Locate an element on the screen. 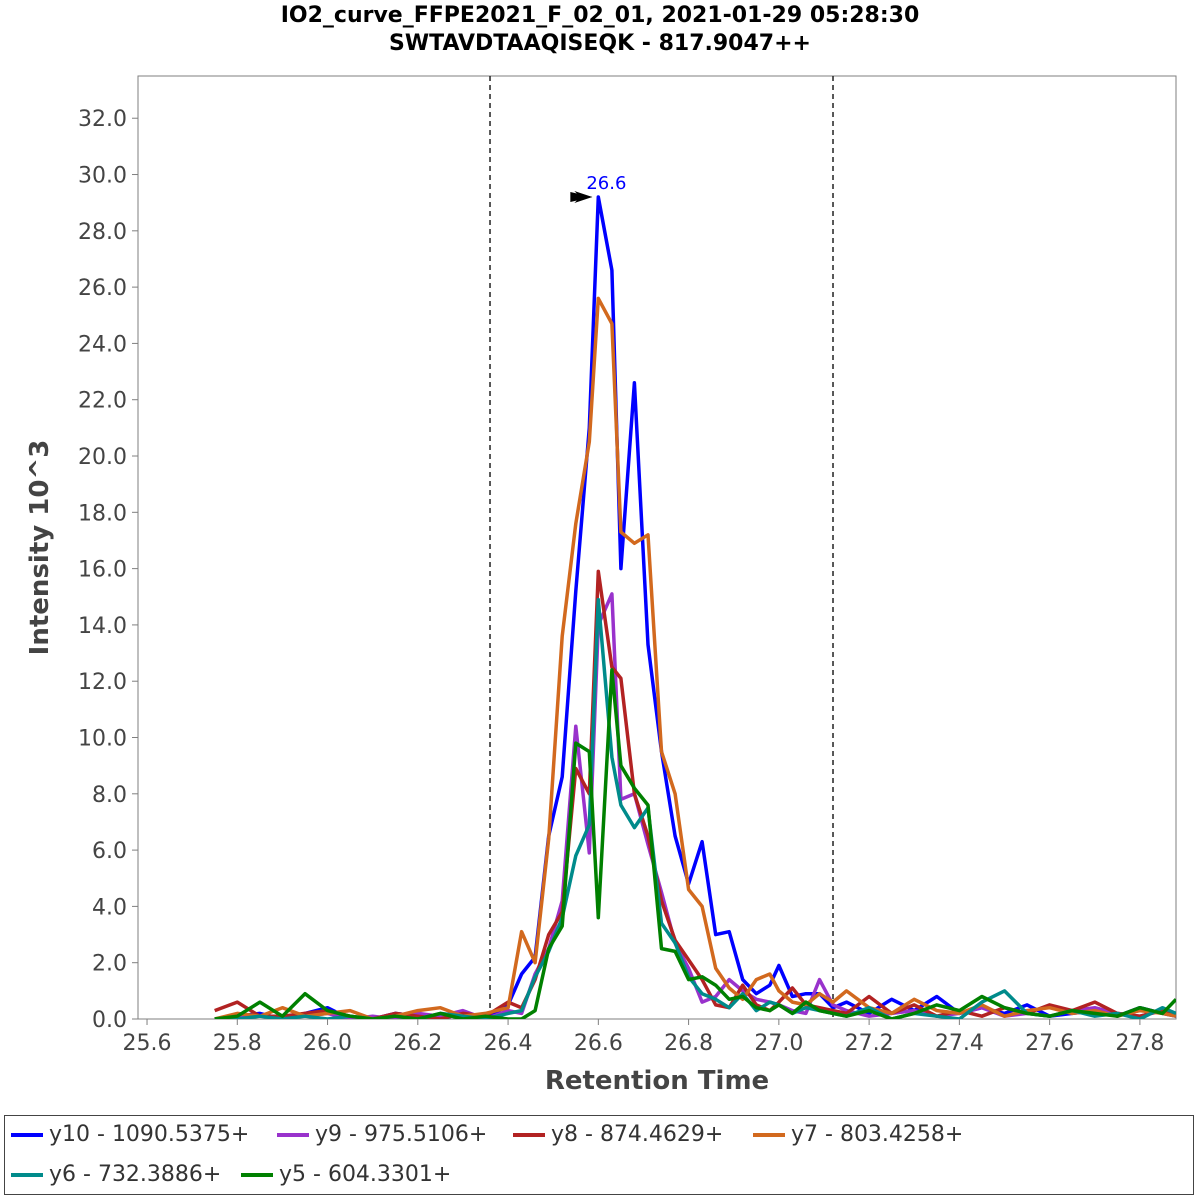  legend-item: y9 - 975.5106+ is located at coordinates (382, 1134).